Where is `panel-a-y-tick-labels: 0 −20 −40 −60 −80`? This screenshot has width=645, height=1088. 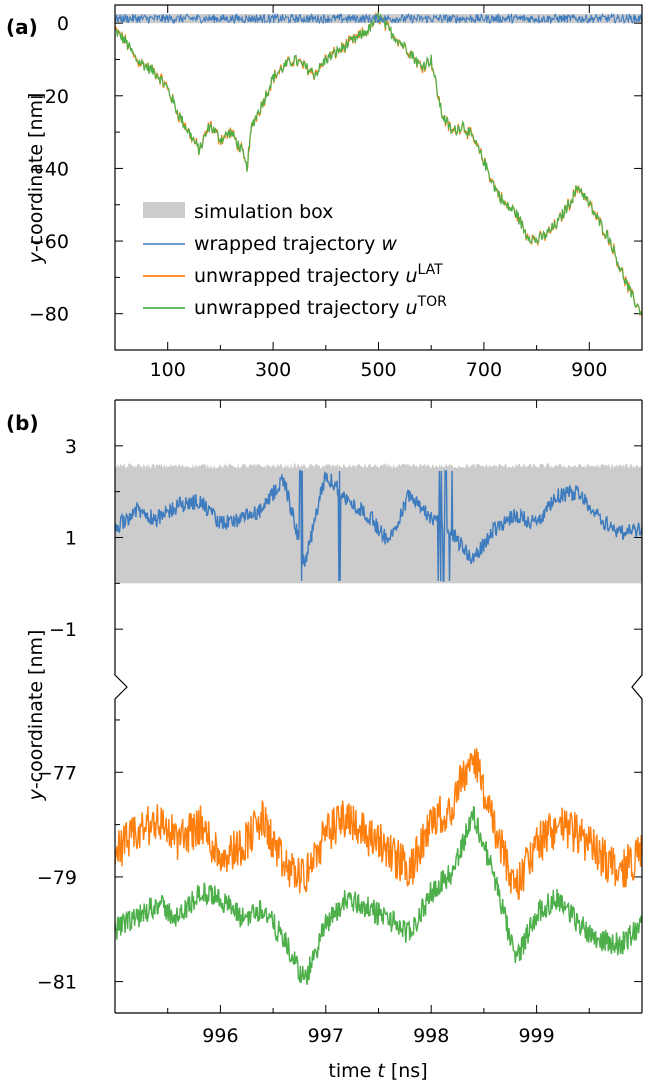 panel-a-y-tick-labels: 0 −20 −40 −60 −80 is located at coordinates (49, 169).